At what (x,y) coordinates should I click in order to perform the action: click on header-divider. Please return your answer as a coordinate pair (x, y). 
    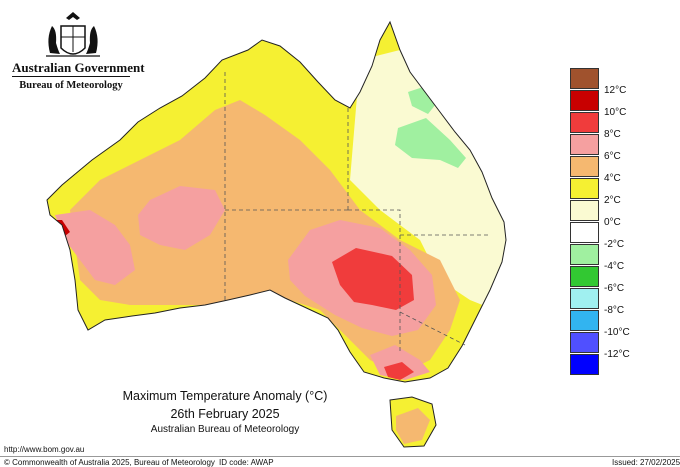
    Looking at the image, I should click on (71, 76).